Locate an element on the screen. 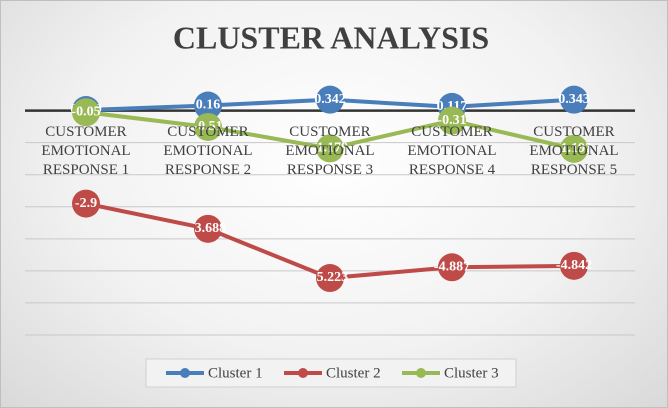 Image resolution: width=668 pixels, height=408 pixels. data-label: -2.9 is located at coordinates (86, 203).